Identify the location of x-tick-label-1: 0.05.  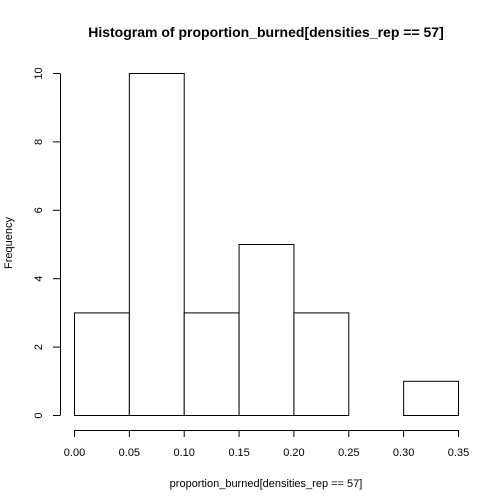
(129, 453).